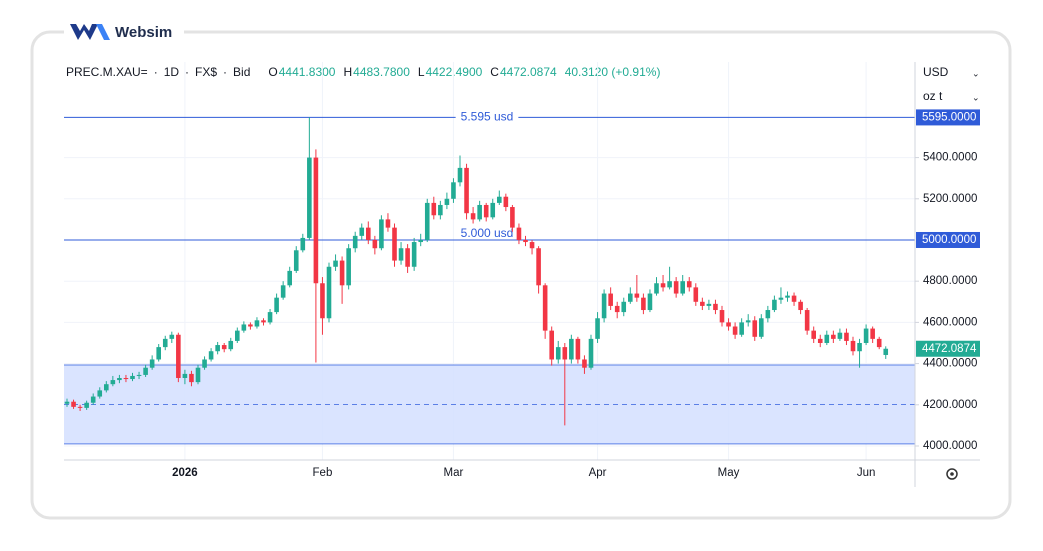 This screenshot has height=551, width=1043. What do you see at coordinates (949, 349) in the screenshot?
I see `last-price-label: 4472.0874` at bounding box center [949, 349].